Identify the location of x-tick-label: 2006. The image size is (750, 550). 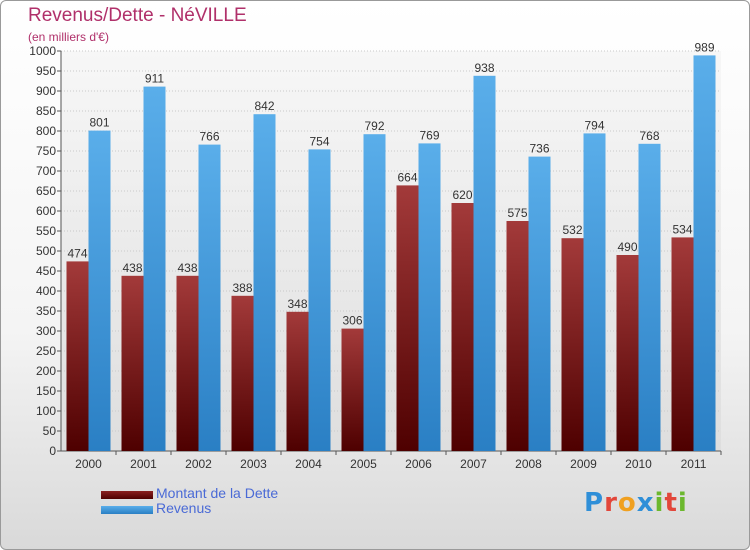
(418, 464).